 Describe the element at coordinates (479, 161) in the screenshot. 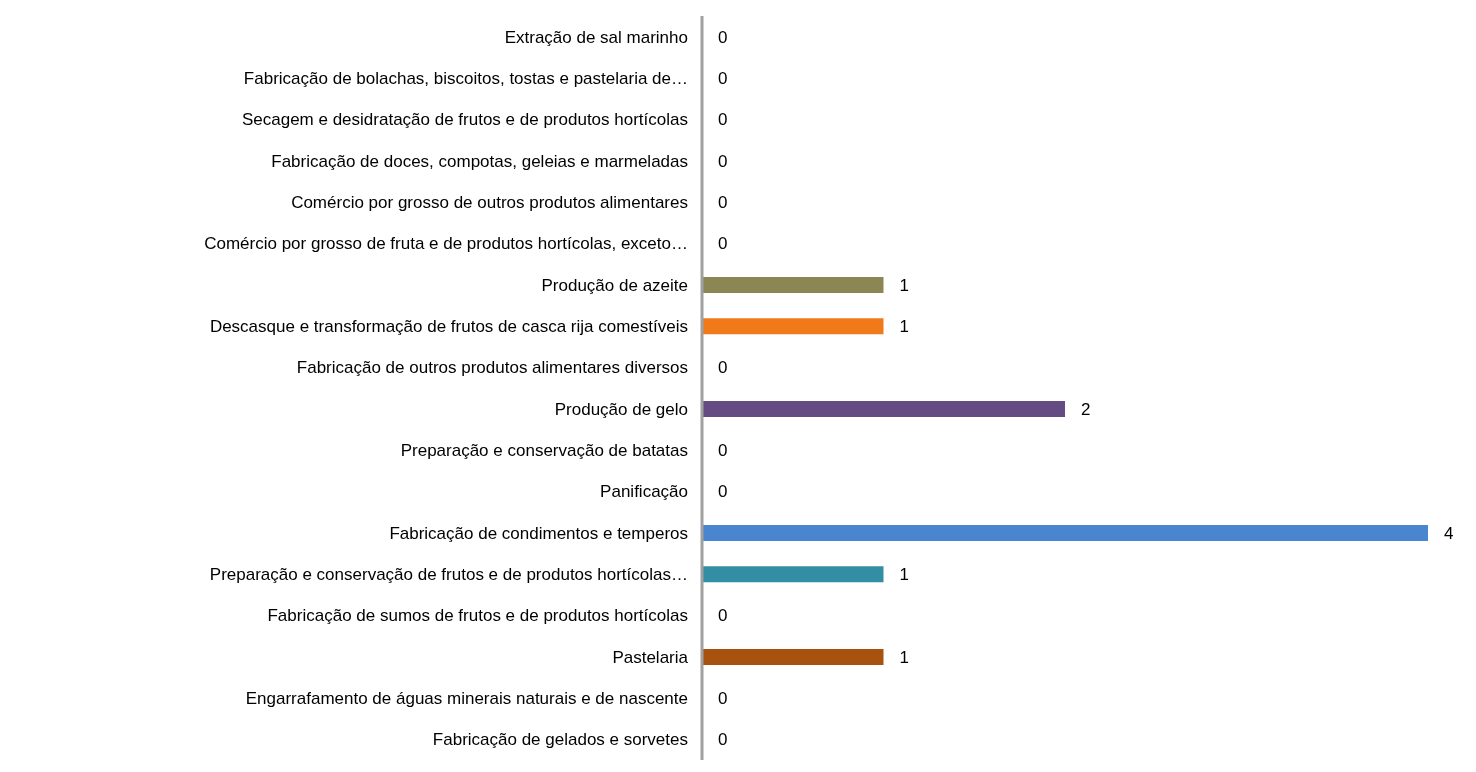

I see `y-tick-label: Fabricação de doces, compotas, geleias e marmeladas` at that location.